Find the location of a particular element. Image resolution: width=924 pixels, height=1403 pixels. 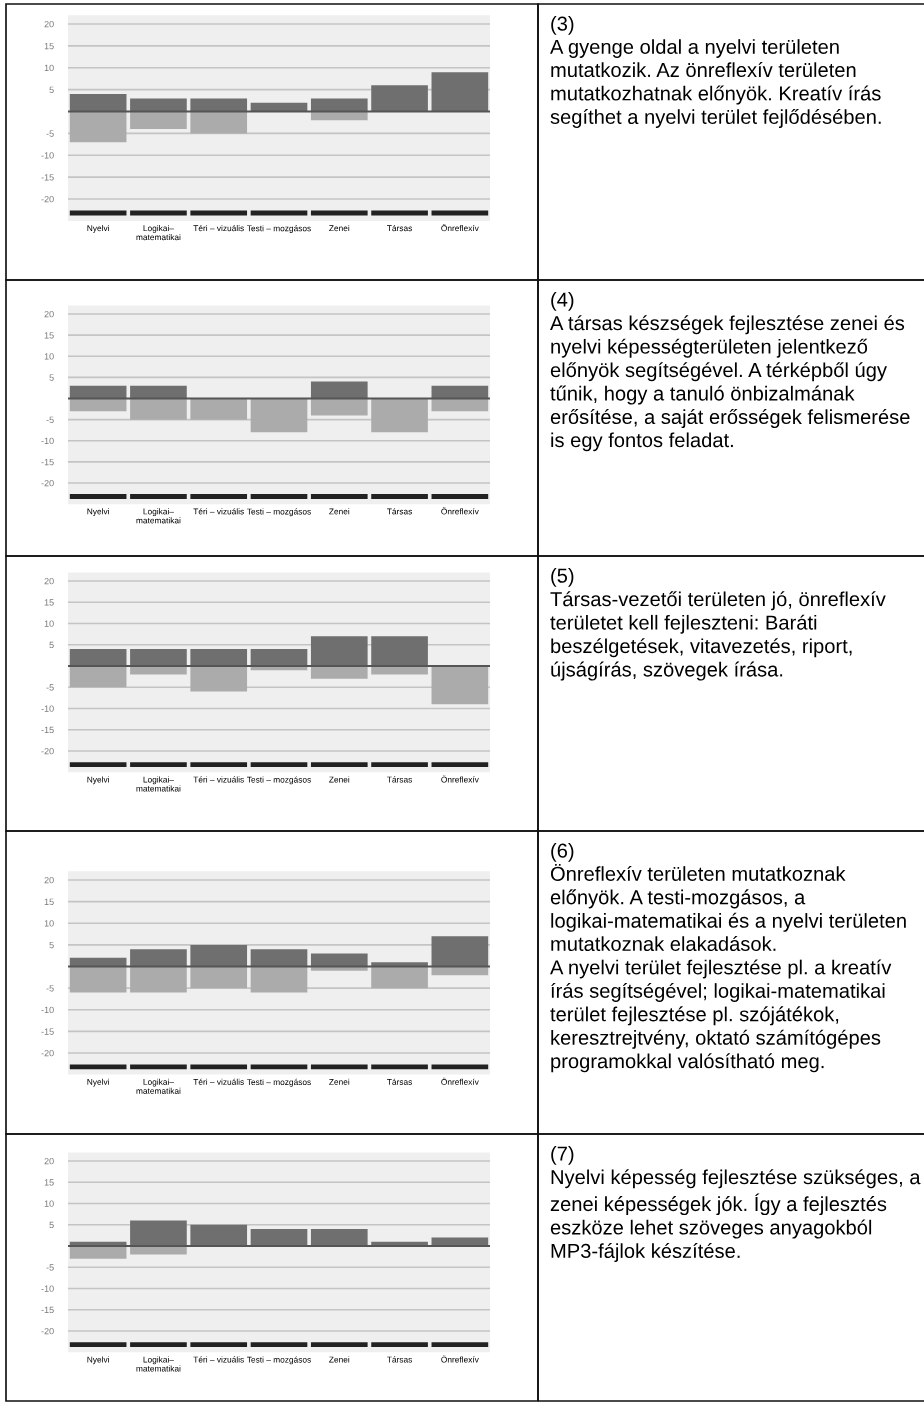

text: (5) is located at coordinates (562, 577).